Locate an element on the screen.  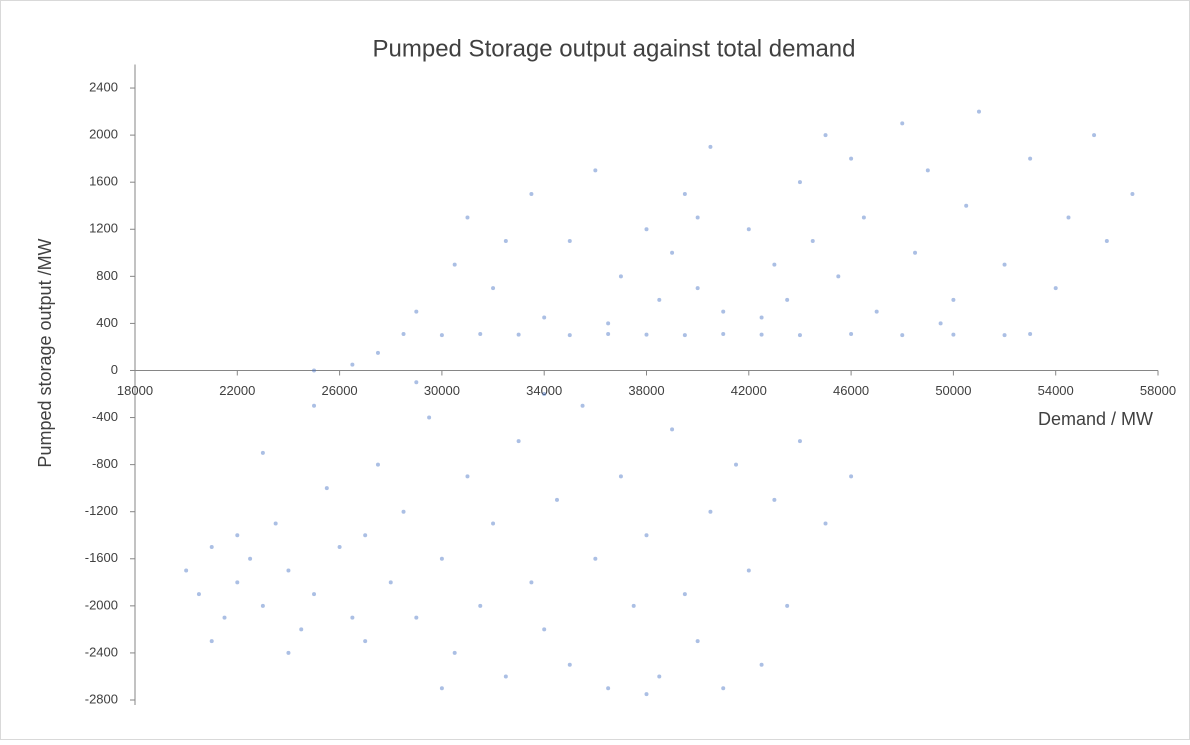
x-tick-label: 18000 is located at coordinates (135, 390).